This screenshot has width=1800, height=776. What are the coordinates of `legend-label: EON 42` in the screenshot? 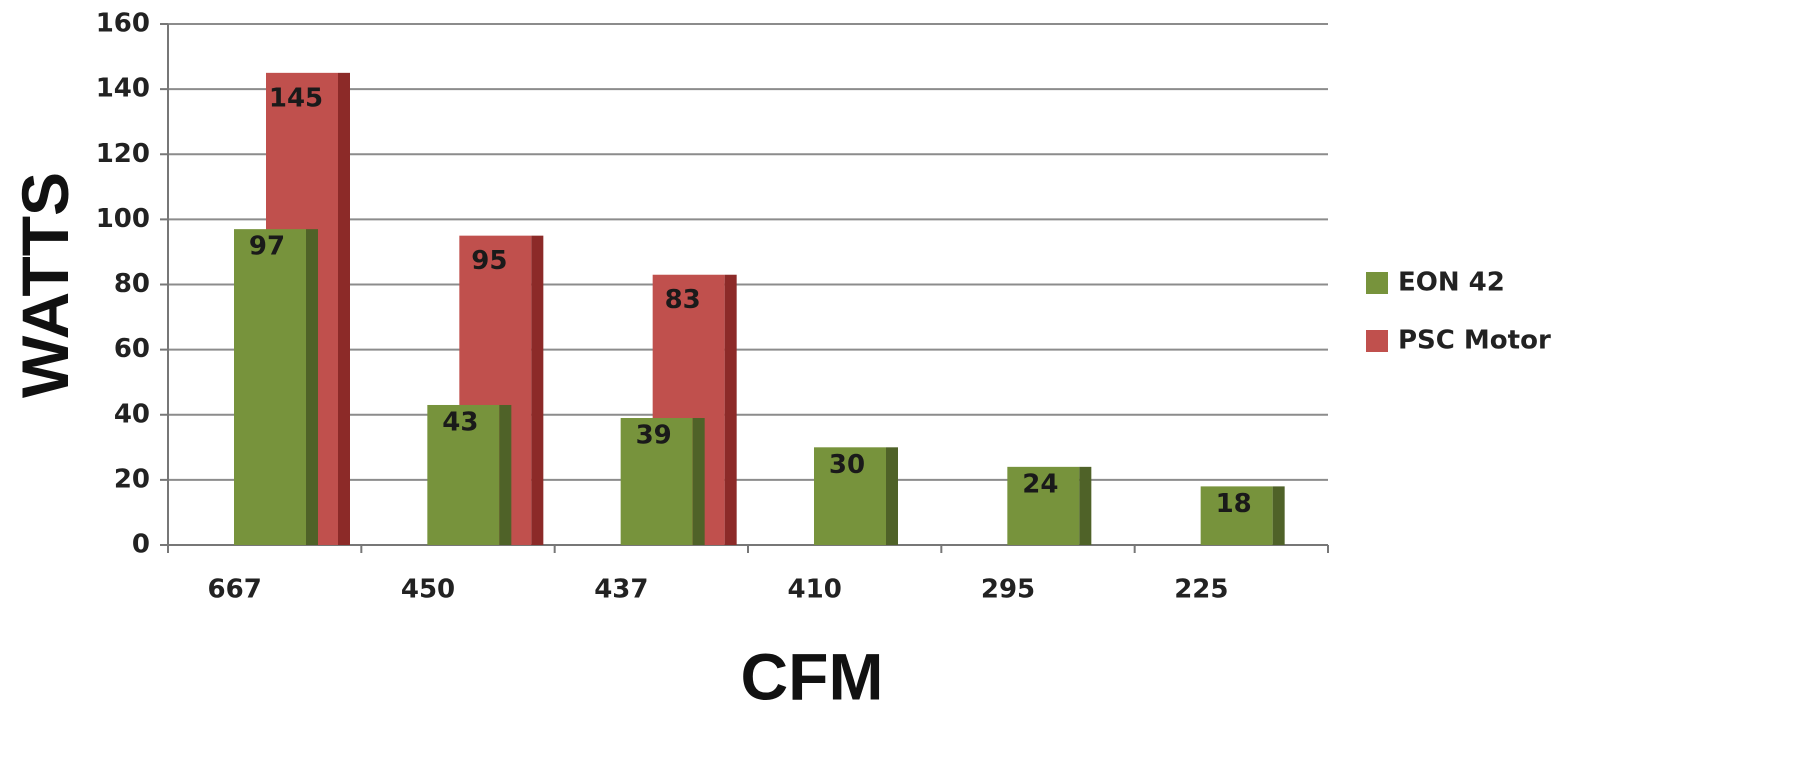 It's located at (1451, 283).